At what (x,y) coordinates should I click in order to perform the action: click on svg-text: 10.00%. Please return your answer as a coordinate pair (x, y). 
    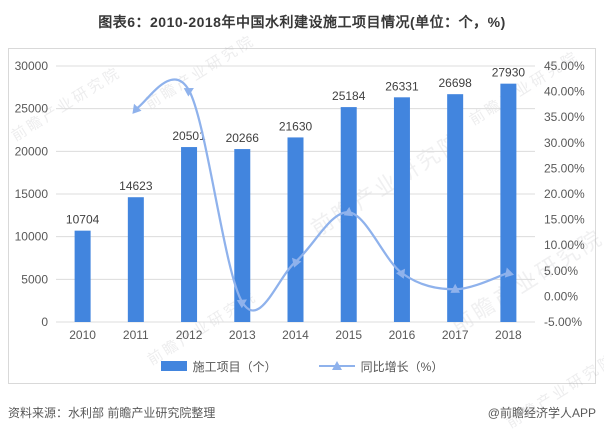
    Looking at the image, I should click on (564, 245).